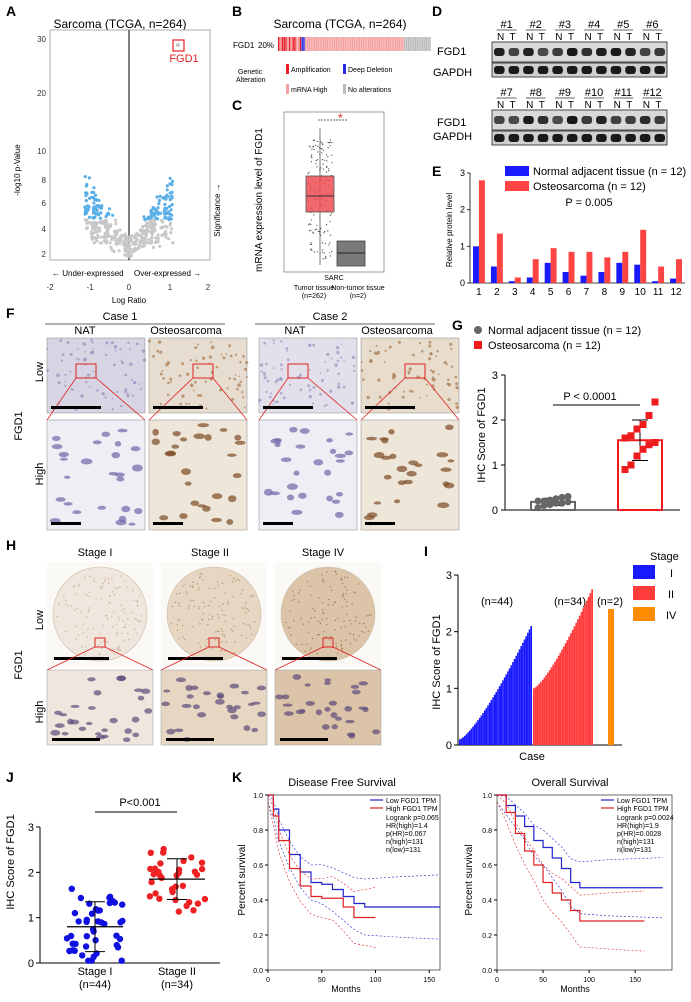 The image size is (691, 1002). What do you see at coordinates (311, 70) in the screenshot?
I see `legend-amplification: Amplification` at bounding box center [311, 70].